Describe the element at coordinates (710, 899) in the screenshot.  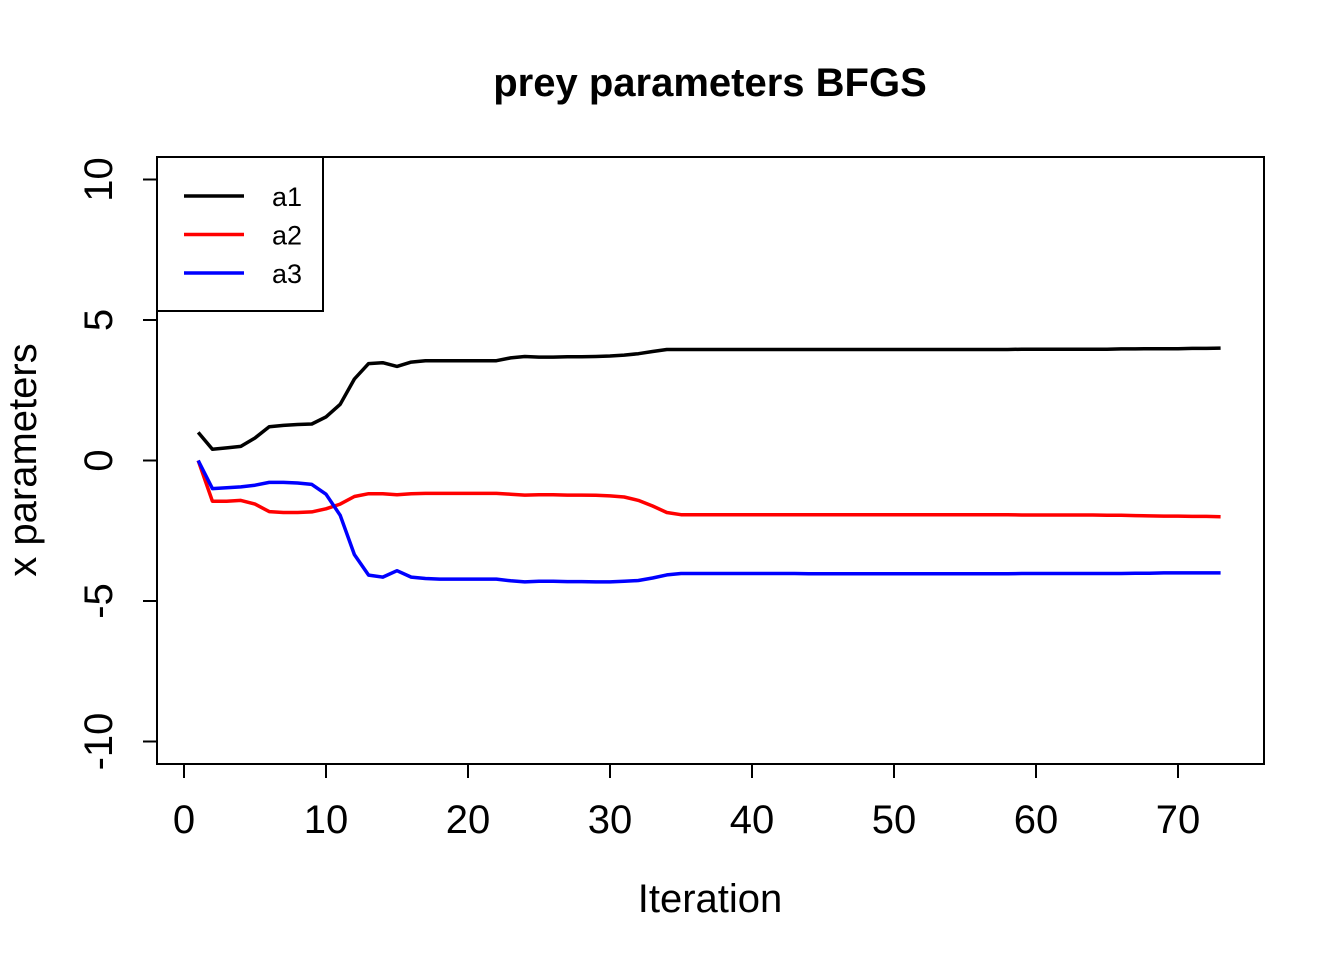
I see `x-axis-label: Iteration` at that location.